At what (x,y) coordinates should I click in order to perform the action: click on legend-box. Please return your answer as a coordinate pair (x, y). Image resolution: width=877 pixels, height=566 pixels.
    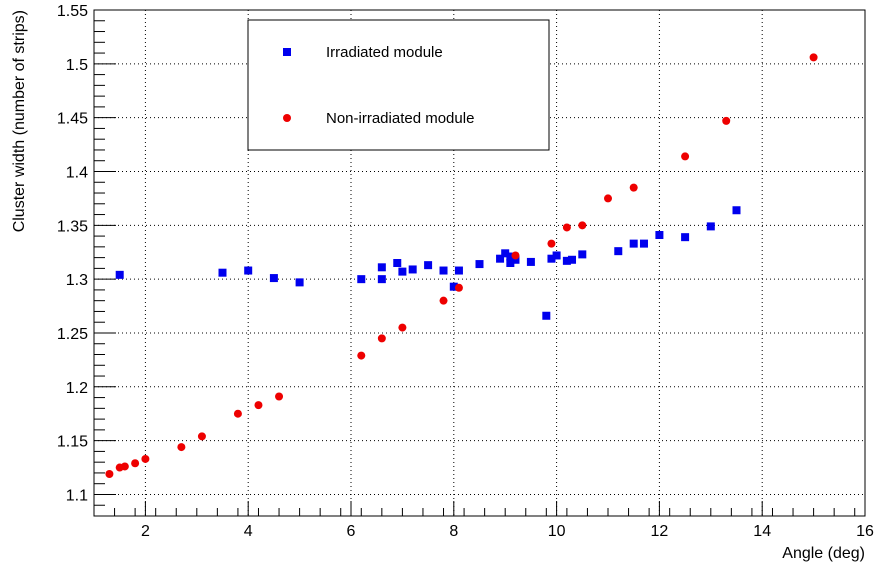
    Looking at the image, I should click on (398, 85).